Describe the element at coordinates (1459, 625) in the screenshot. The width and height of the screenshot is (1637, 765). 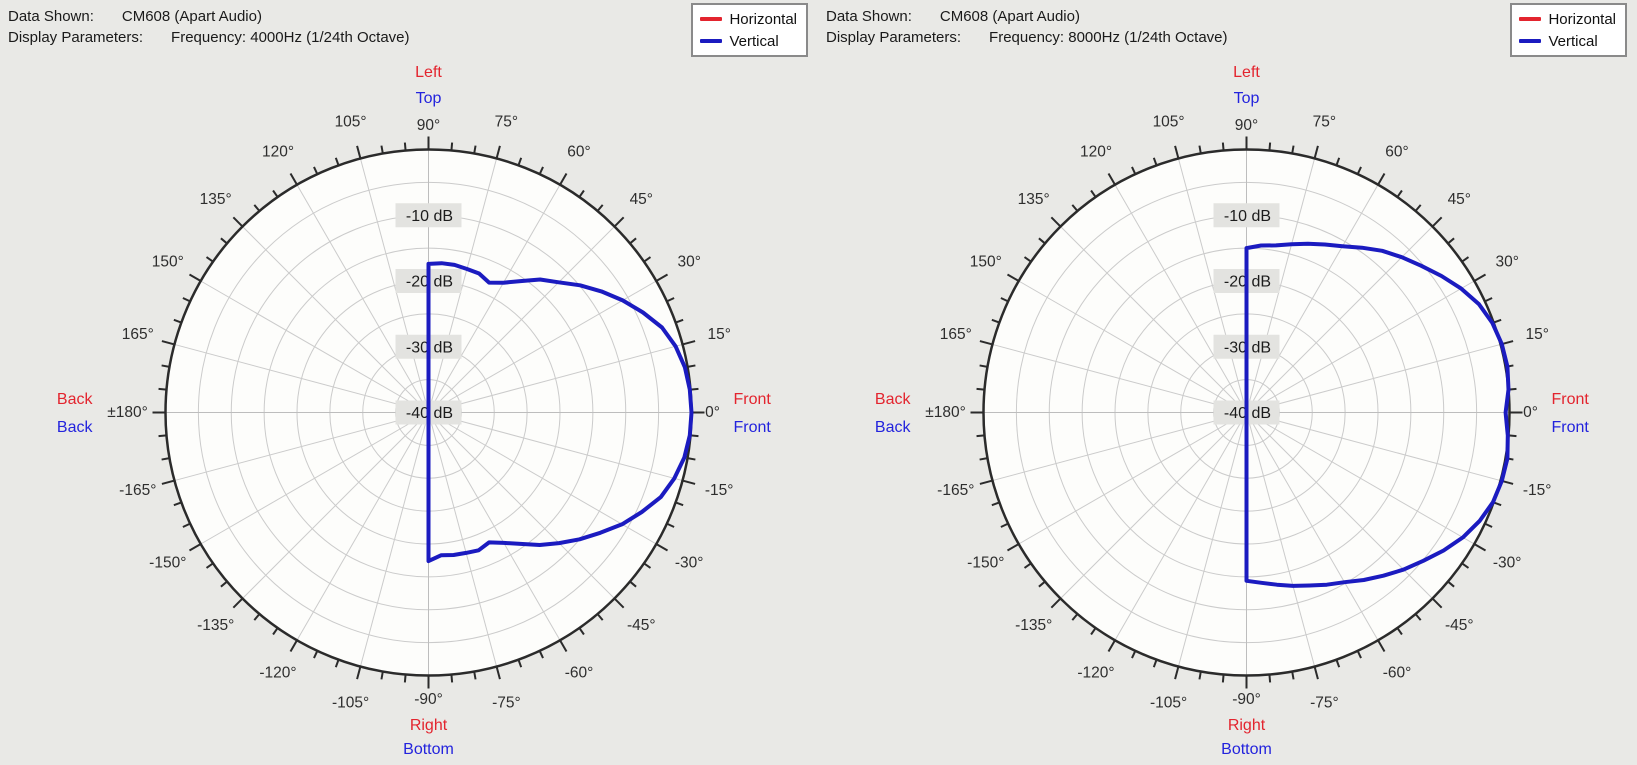
I see `angle-label: -45°` at that location.